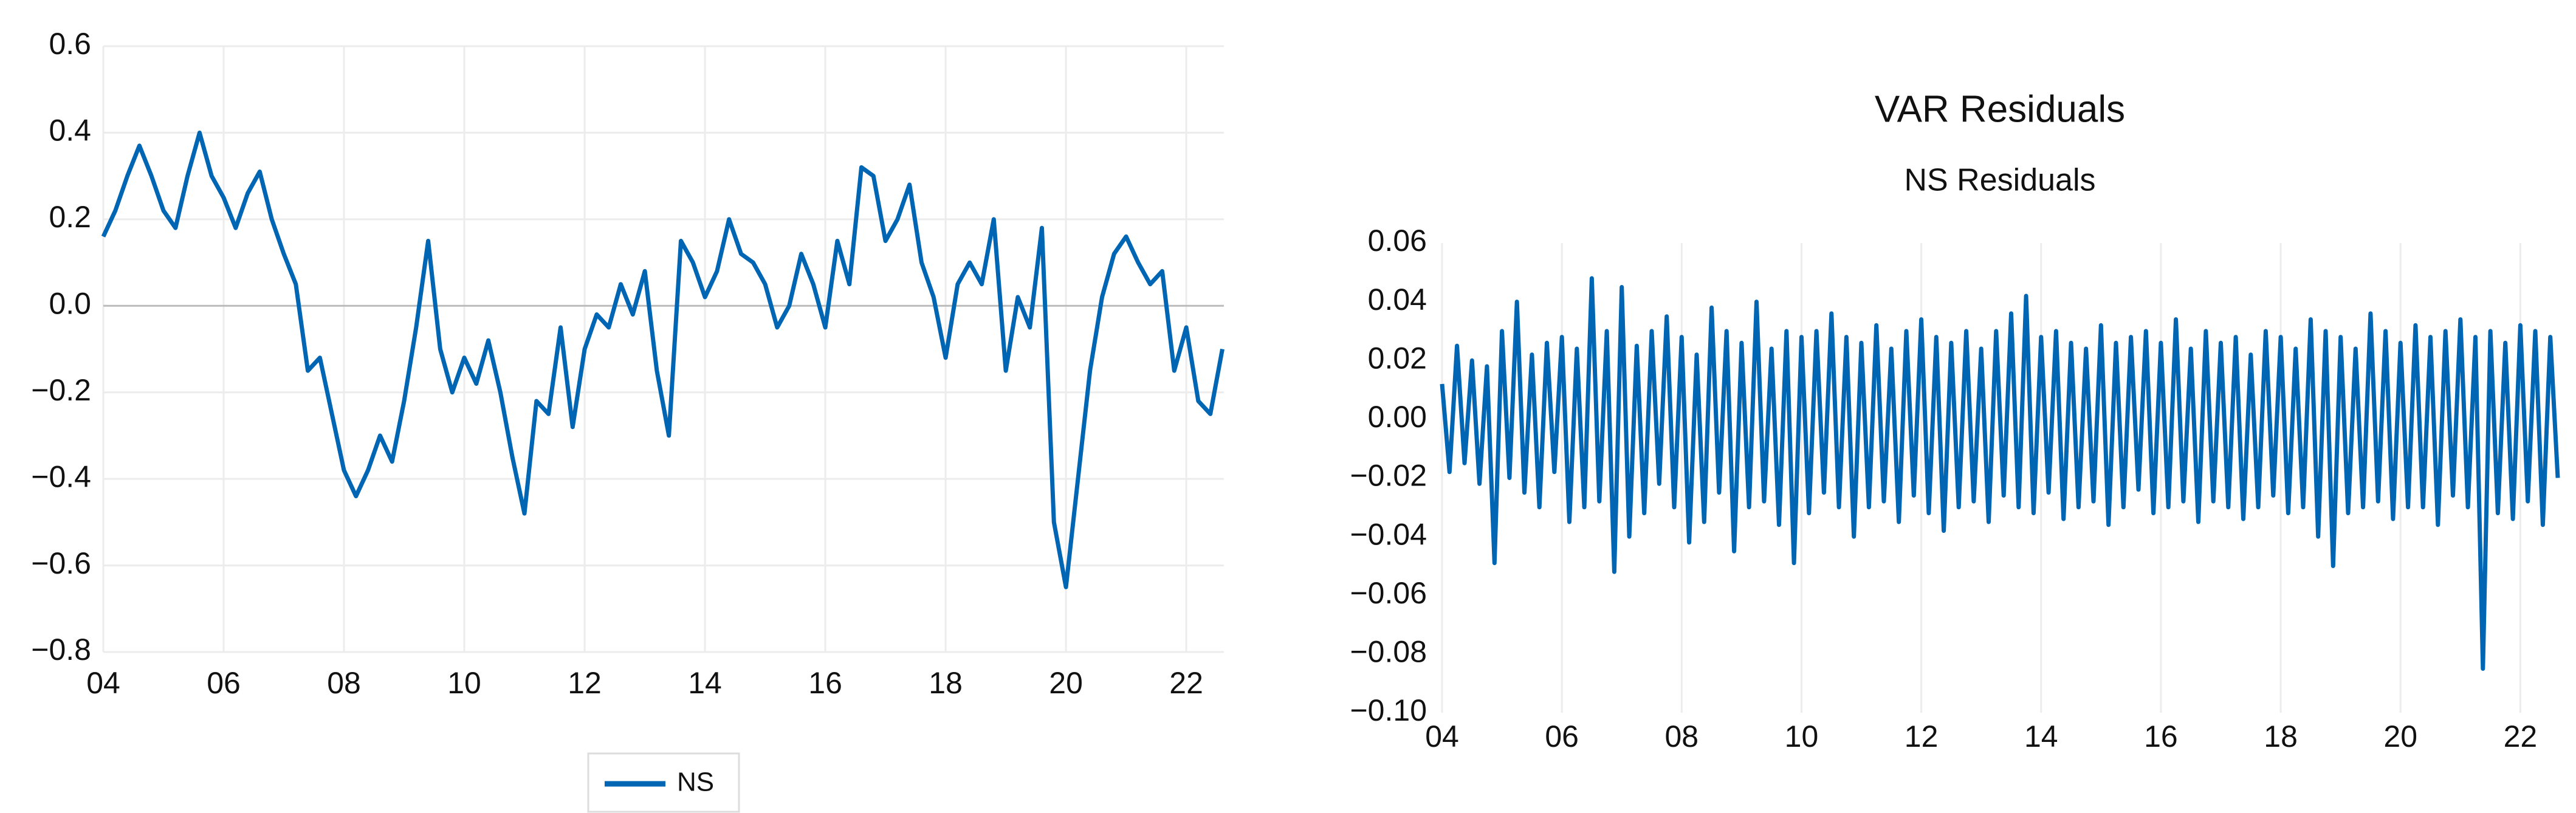  Describe the element at coordinates (70, 44) in the screenshot. I see `y-tick-label: 0.6` at that location.